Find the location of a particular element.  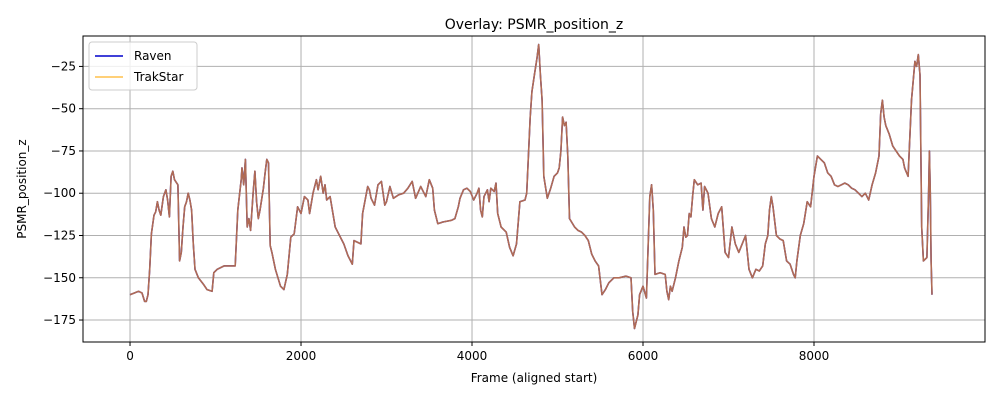

y-tick-label: −100 is located at coordinates (59, 193).